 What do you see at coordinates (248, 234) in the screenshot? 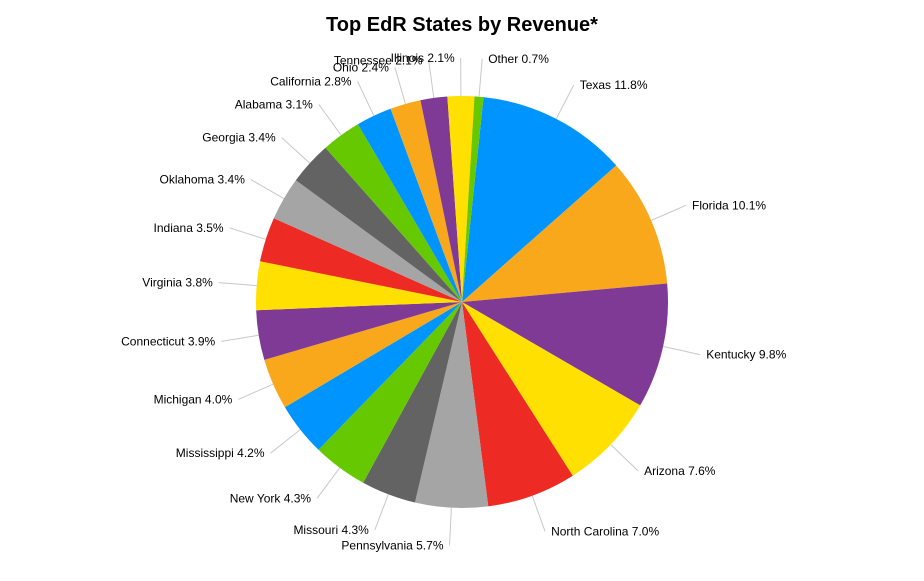
I see `leader-line-indiana` at bounding box center [248, 234].